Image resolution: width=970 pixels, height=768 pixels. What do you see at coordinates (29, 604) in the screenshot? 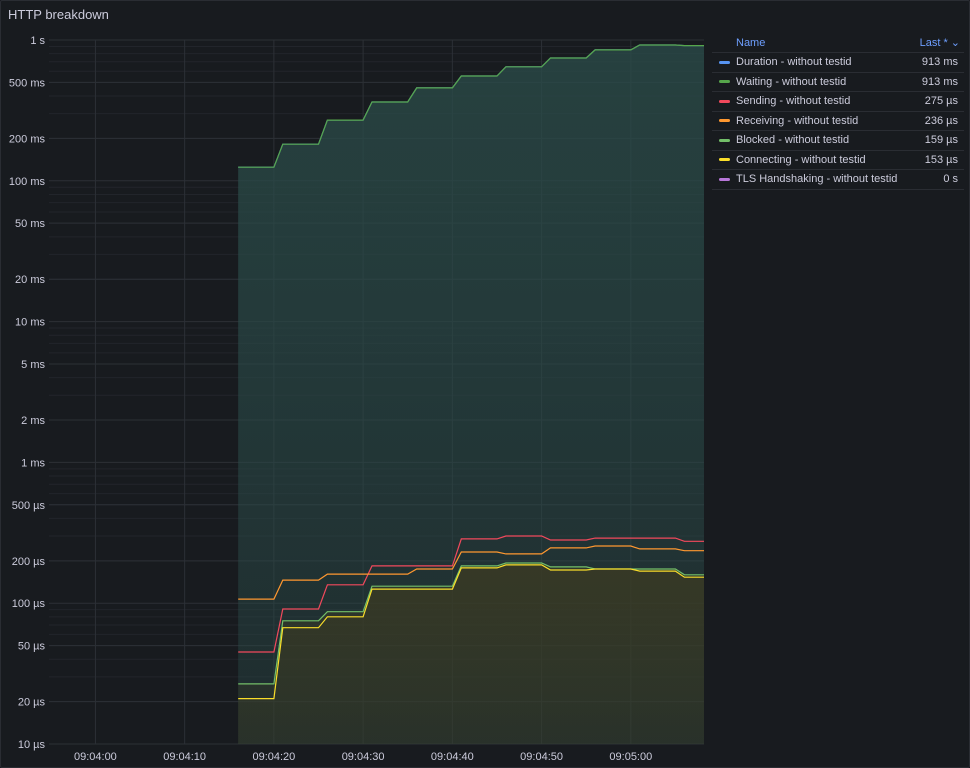
I see `y-tick-label: 100 µs` at bounding box center [29, 604].